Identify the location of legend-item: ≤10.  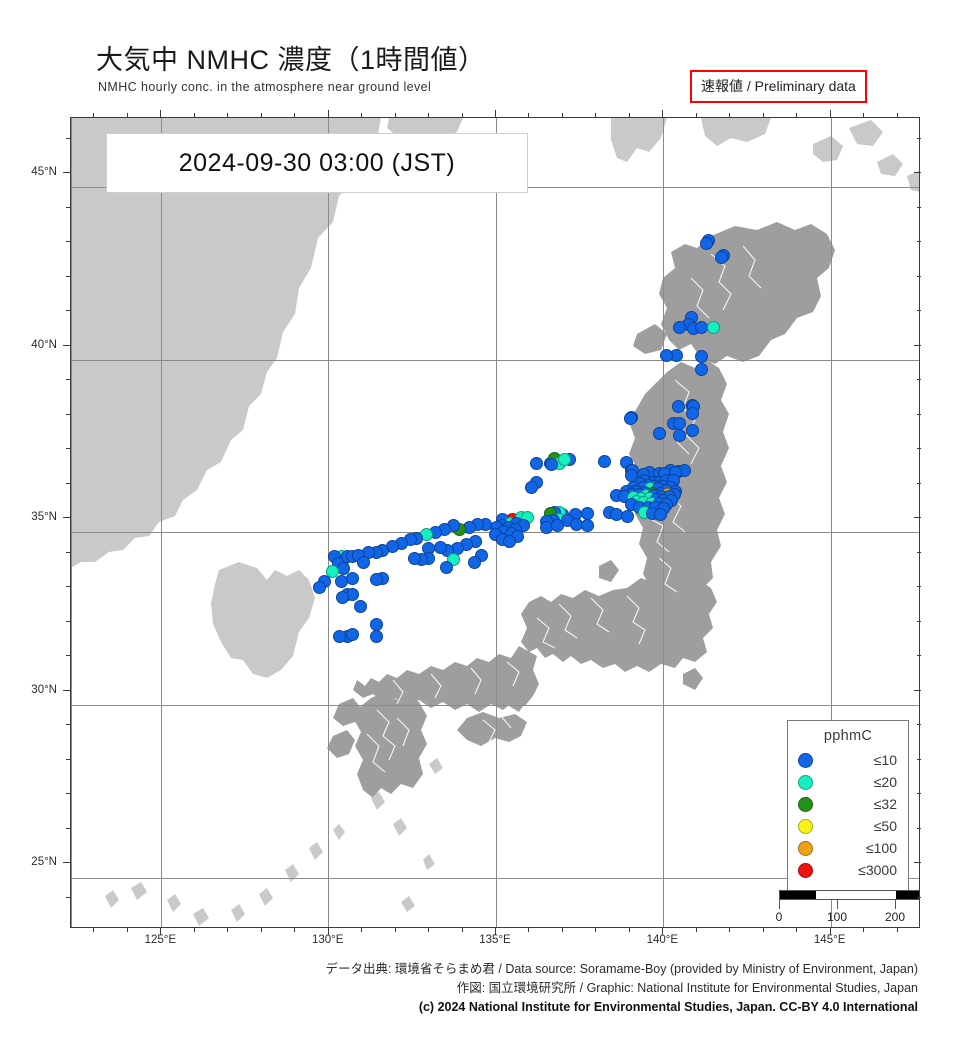
(848, 760).